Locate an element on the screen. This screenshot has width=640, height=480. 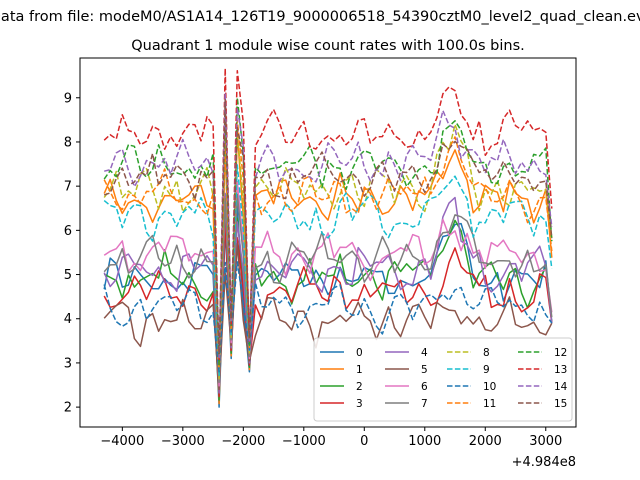
x-tick-label: 2000 is located at coordinates (485, 441).